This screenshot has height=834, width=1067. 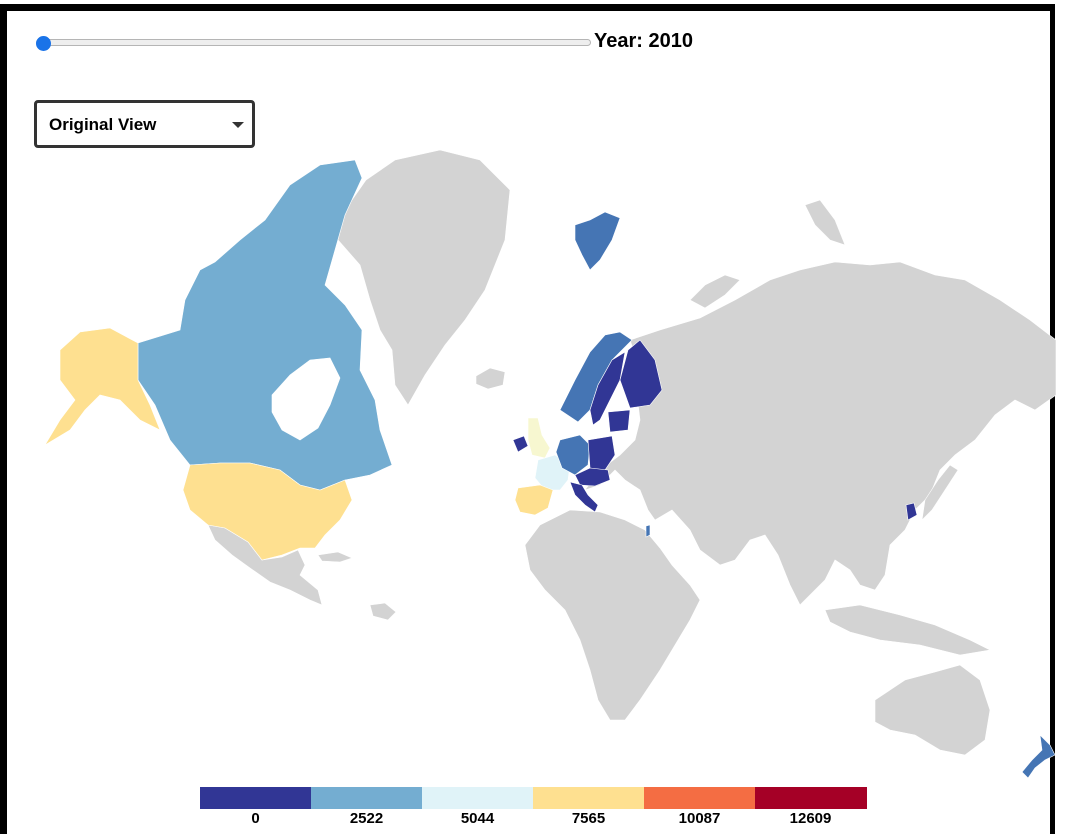 What do you see at coordinates (584, 497) in the screenshot?
I see `country-italy` at bounding box center [584, 497].